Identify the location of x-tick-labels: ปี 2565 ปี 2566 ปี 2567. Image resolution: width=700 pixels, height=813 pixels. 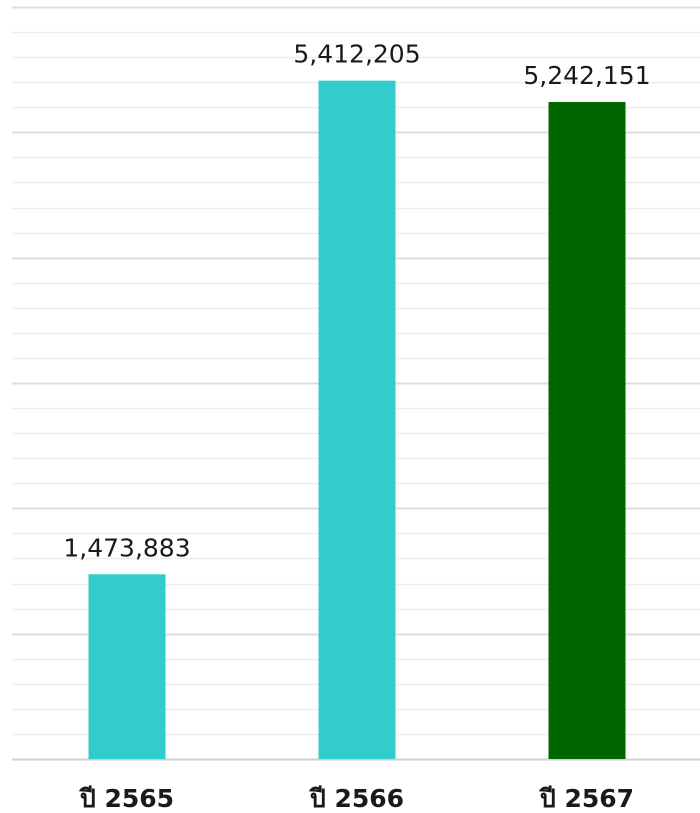
(356, 798).